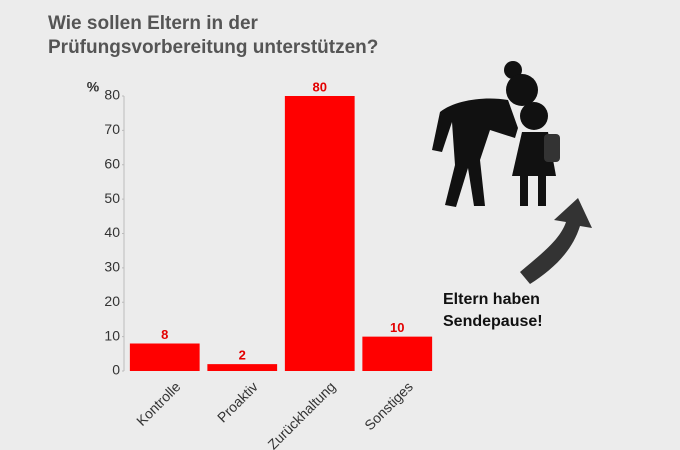 Image resolution: width=680 pixels, height=450 pixels. Describe the element at coordinates (112, 198) in the screenshot. I see `y-tick-label: 50` at that location.